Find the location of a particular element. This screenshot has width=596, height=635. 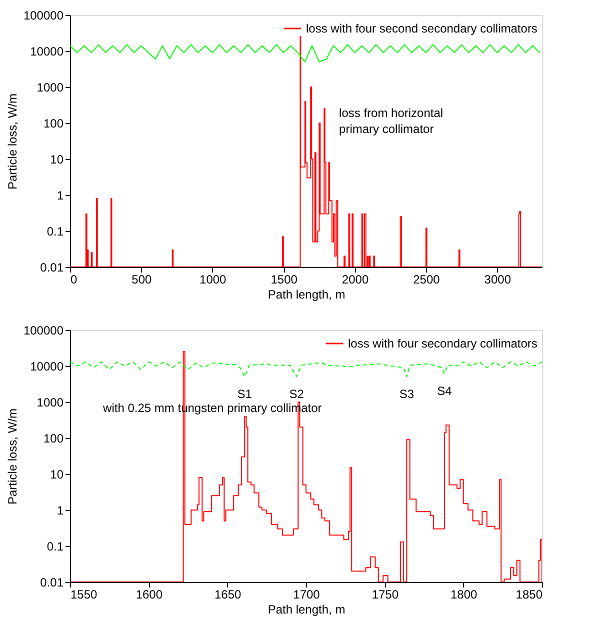

legend-label: loss with four secondary collimators is located at coordinates (443, 343).